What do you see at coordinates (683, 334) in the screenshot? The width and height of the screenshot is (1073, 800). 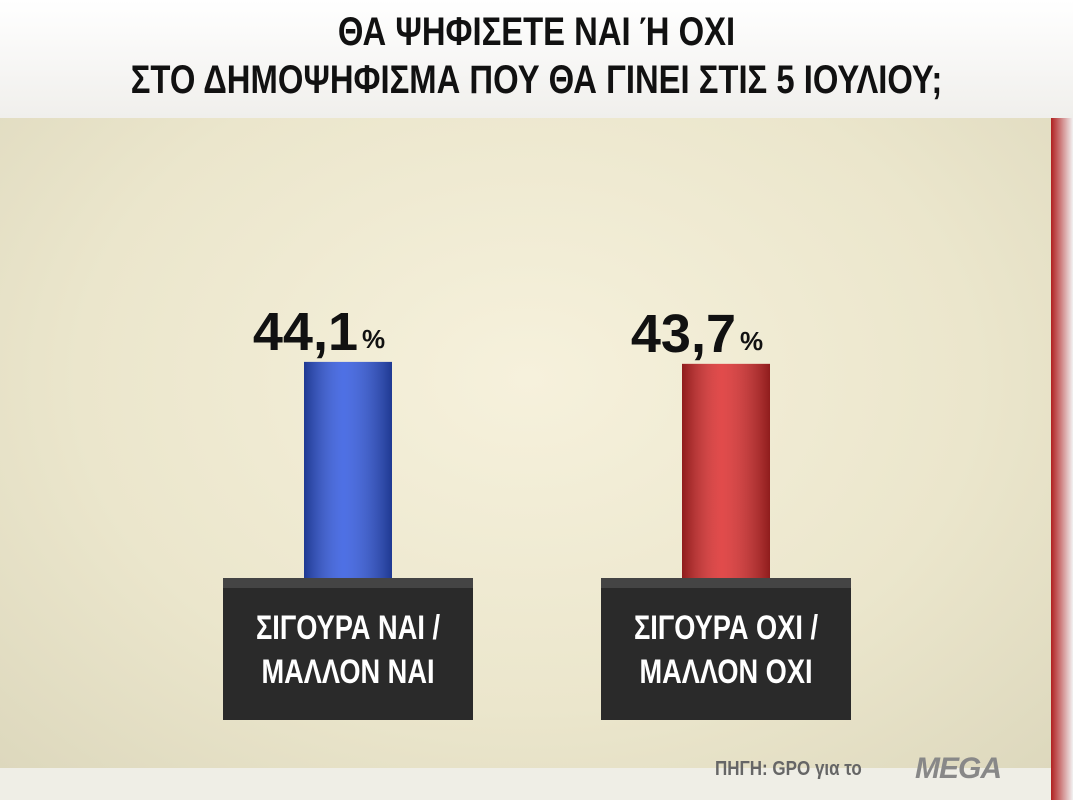 I see `value-label: 43,7` at bounding box center [683, 334].